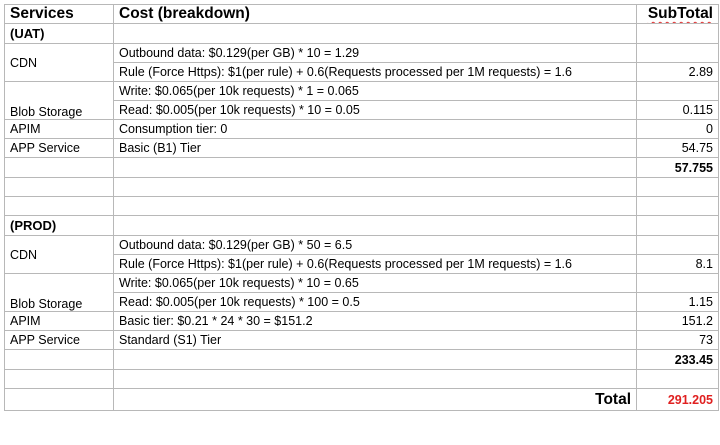  I want to click on prod-app-subtotal: 73, so click(677, 340).